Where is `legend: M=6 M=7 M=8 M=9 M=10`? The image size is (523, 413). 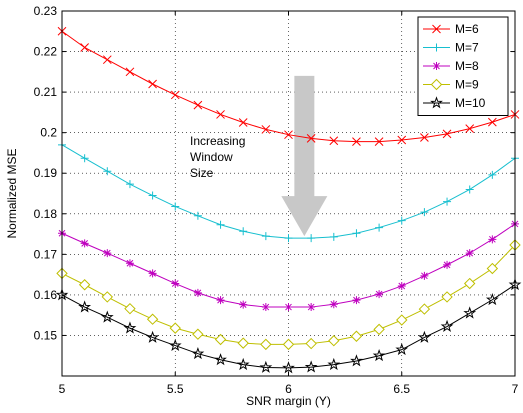
legend: M=6 M=7 M=8 M=9 M=10 is located at coordinates (463, 66).